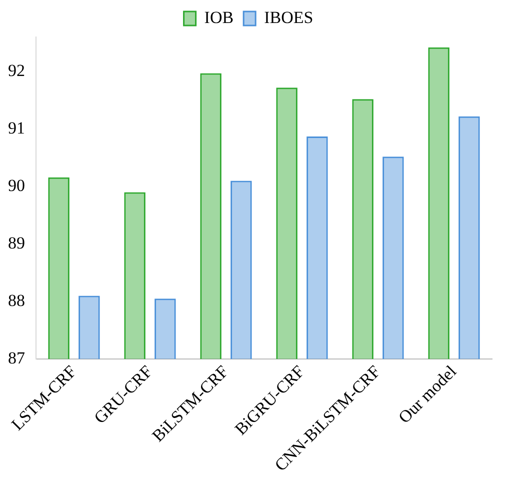 The image size is (512, 479). Describe the element at coordinates (16, 300) in the screenshot. I see `y-tick-label: 88` at that location.